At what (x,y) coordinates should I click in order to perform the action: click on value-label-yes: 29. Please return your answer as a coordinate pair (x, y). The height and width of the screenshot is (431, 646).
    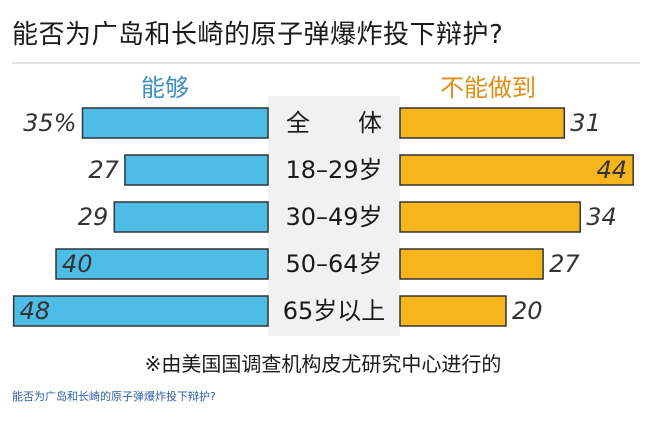
    Looking at the image, I should click on (93, 217).